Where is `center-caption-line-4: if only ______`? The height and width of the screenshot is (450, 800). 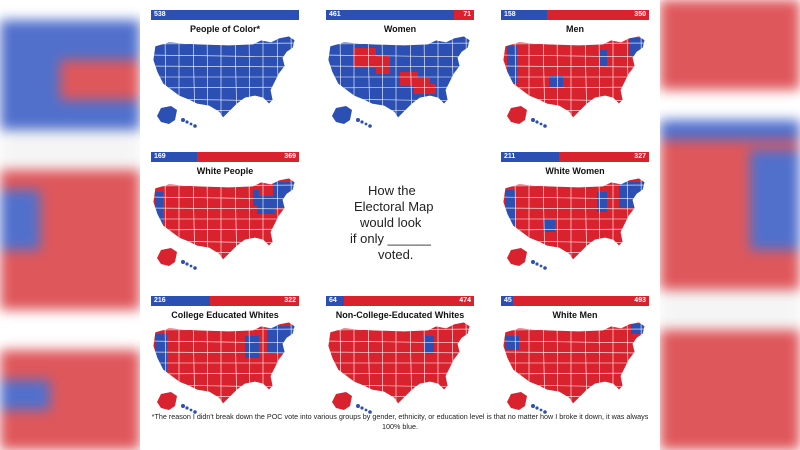
center-caption-line-4: if only ______ is located at coordinates (390, 238).